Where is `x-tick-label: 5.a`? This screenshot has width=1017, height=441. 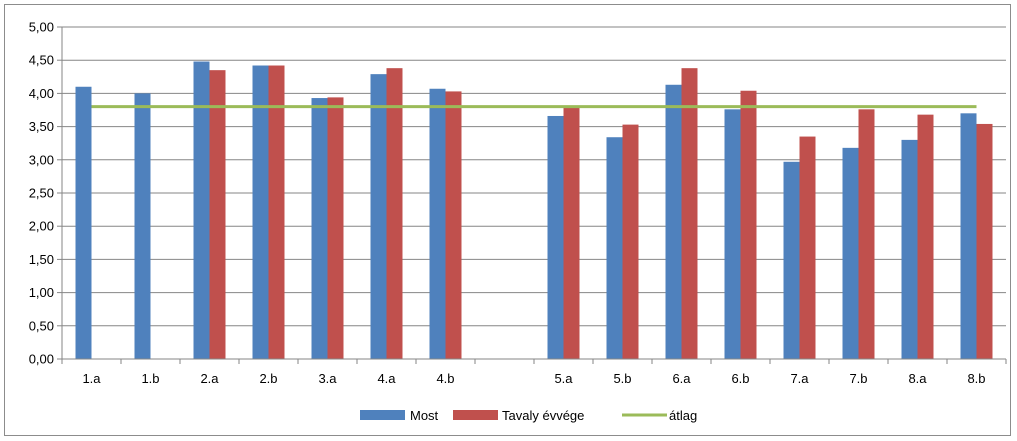
x-tick-label: 5.a is located at coordinates (563, 378).